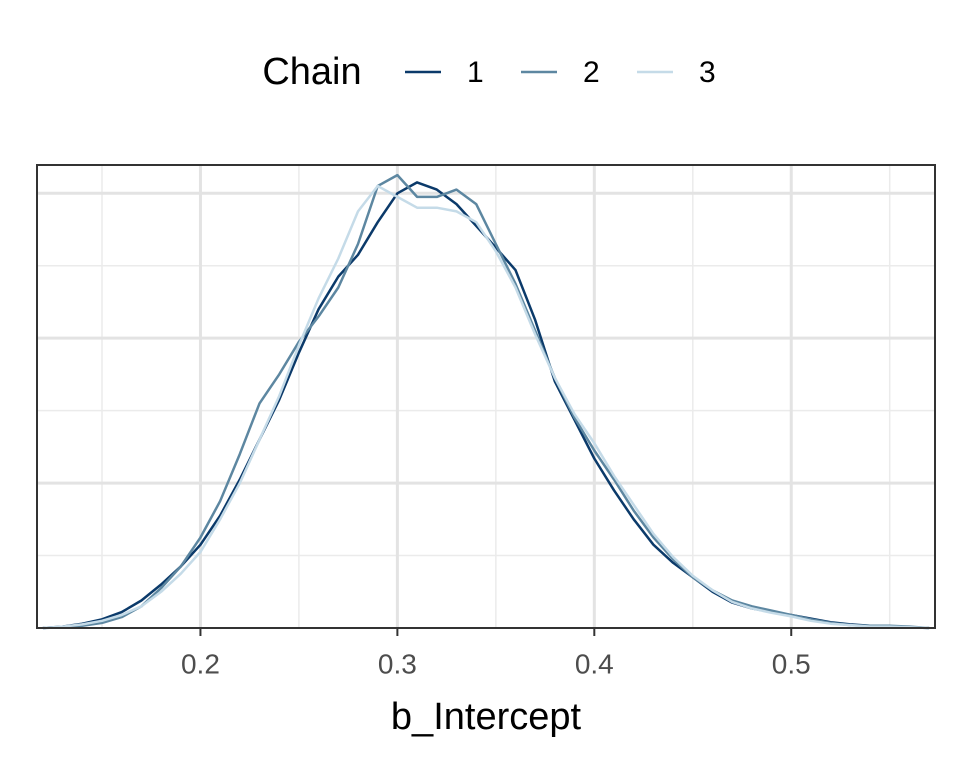 This screenshot has width=960, height=773. What do you see at coordinates (707, 72) in the screenshot?
I see `legend-label: 3` at bounding box center [707, 72].